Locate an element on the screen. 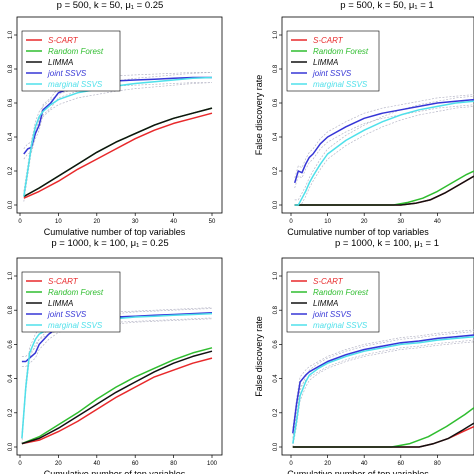 The image size is (474, 474). x-tick-label: 50 is located at coordinates (212, 222).